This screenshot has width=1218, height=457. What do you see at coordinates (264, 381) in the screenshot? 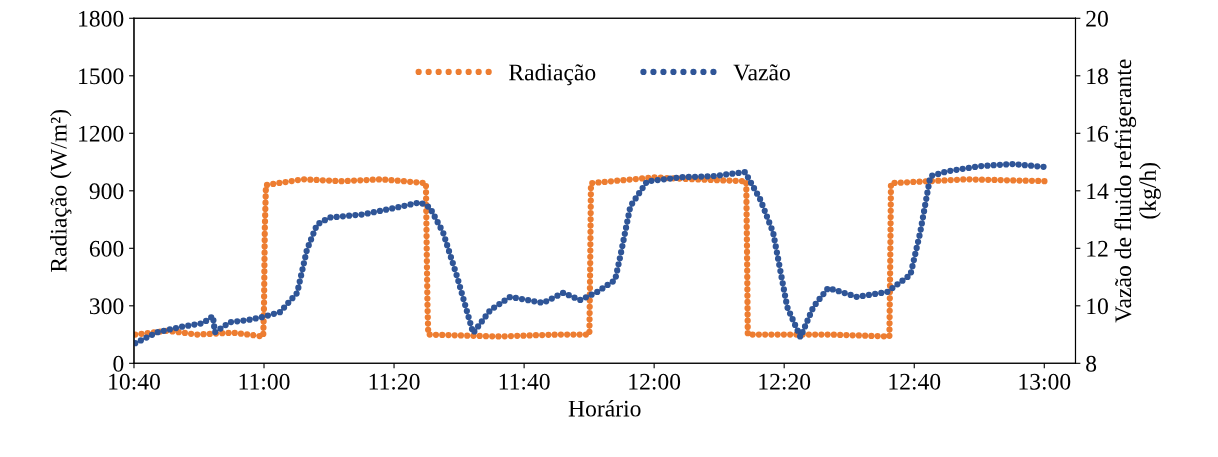
I see `x-tick-label: 11:00` at bounding box center [264, 381].